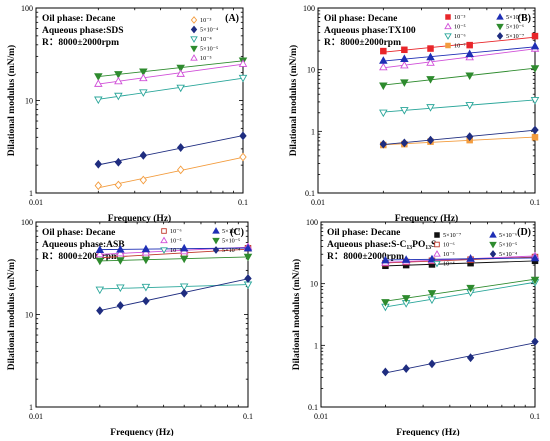 Image resolution: width=550 pixels, height=441 pixels. I want to click on panel-title-line: Oil phase: Decane, so click(360, 19).